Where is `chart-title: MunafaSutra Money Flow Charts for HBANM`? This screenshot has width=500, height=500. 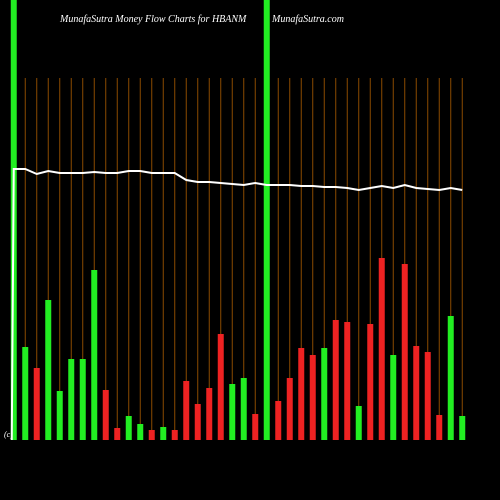
chart-title: MunafaSutra Money Flow Charts for HBANM is located at coordinates (153, 19).